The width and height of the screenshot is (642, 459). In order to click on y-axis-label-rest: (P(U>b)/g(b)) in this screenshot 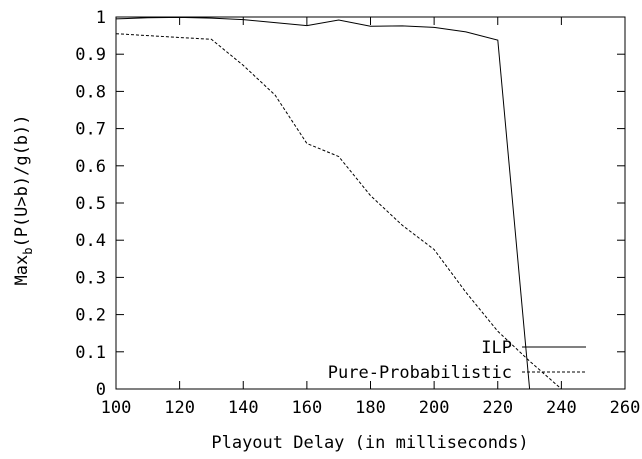, I will do `click(22, 180)`.